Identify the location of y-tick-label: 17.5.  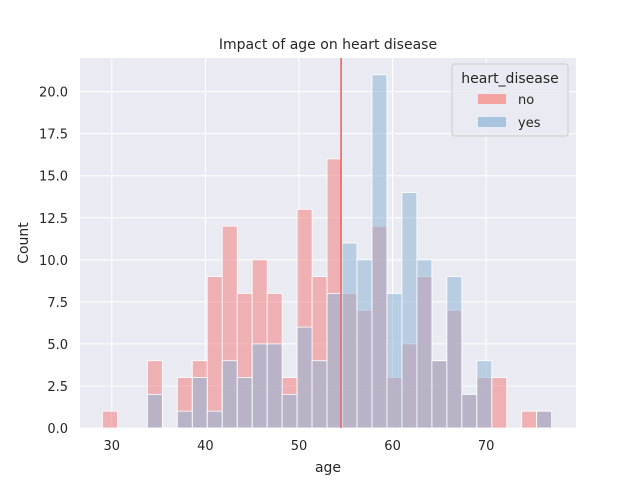
(53, 135).